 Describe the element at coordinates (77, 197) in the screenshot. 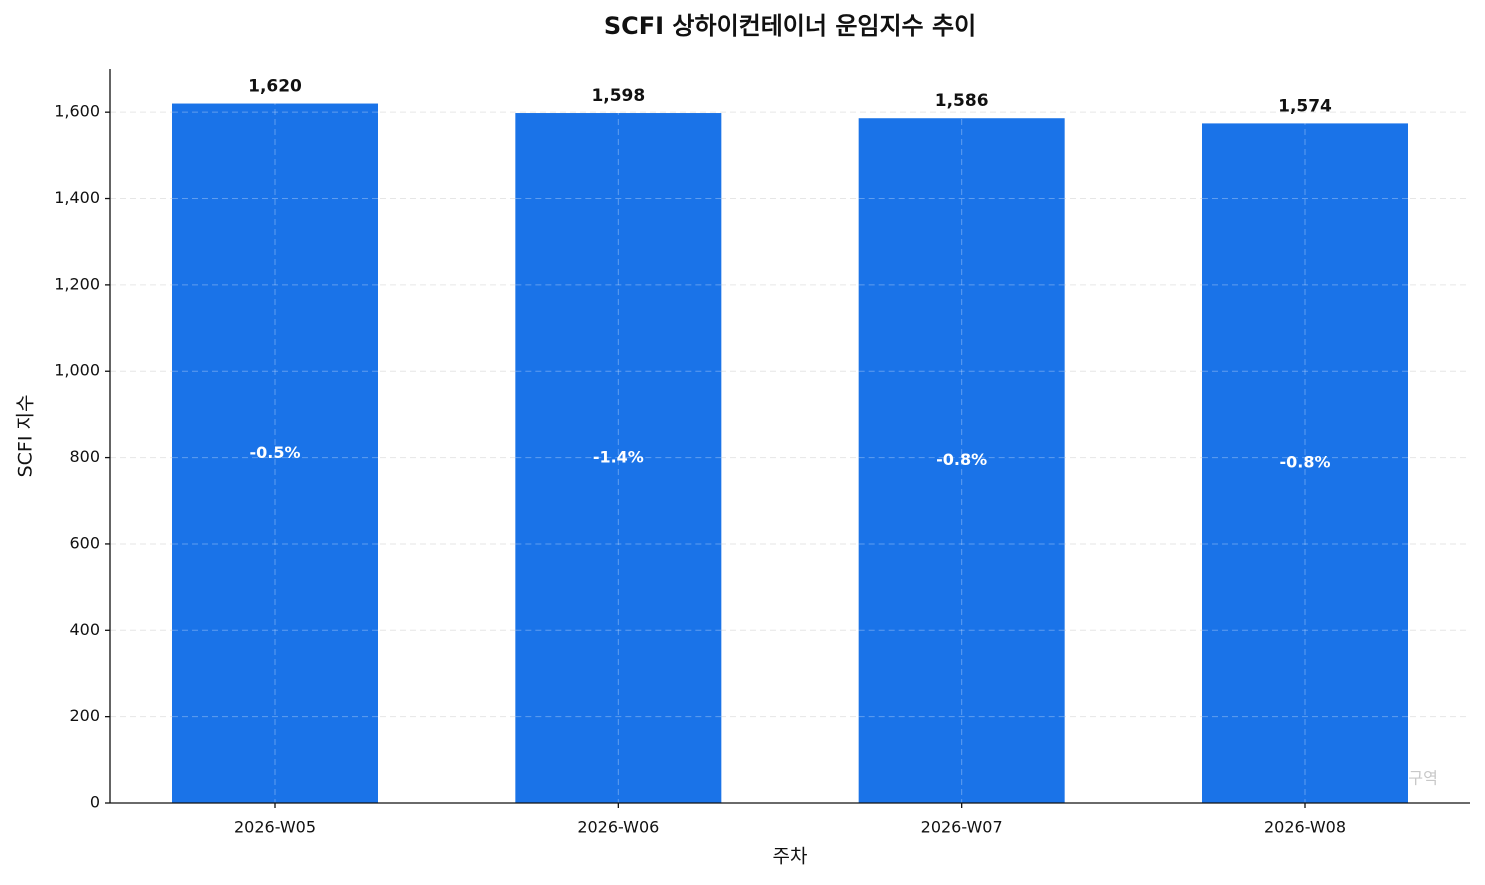

I see `y-tick-label: 1,400` at that location.